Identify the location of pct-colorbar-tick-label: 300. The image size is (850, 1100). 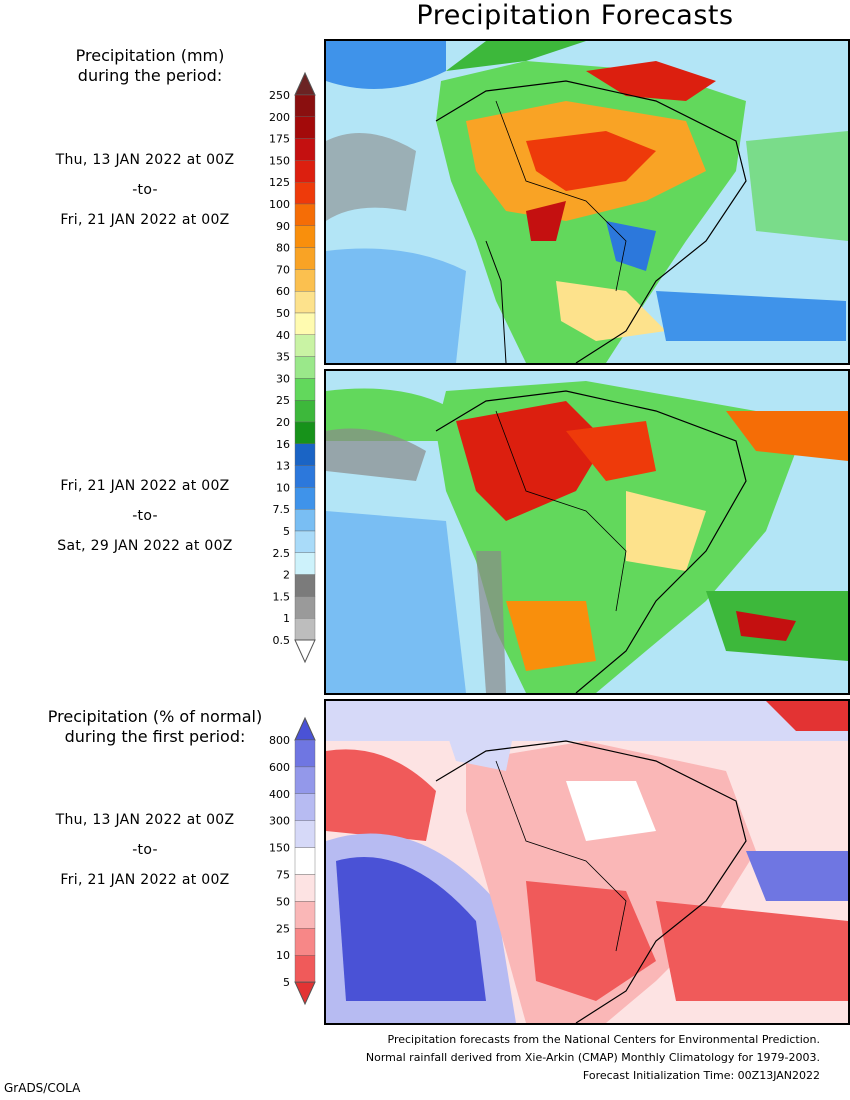
(279, 821).